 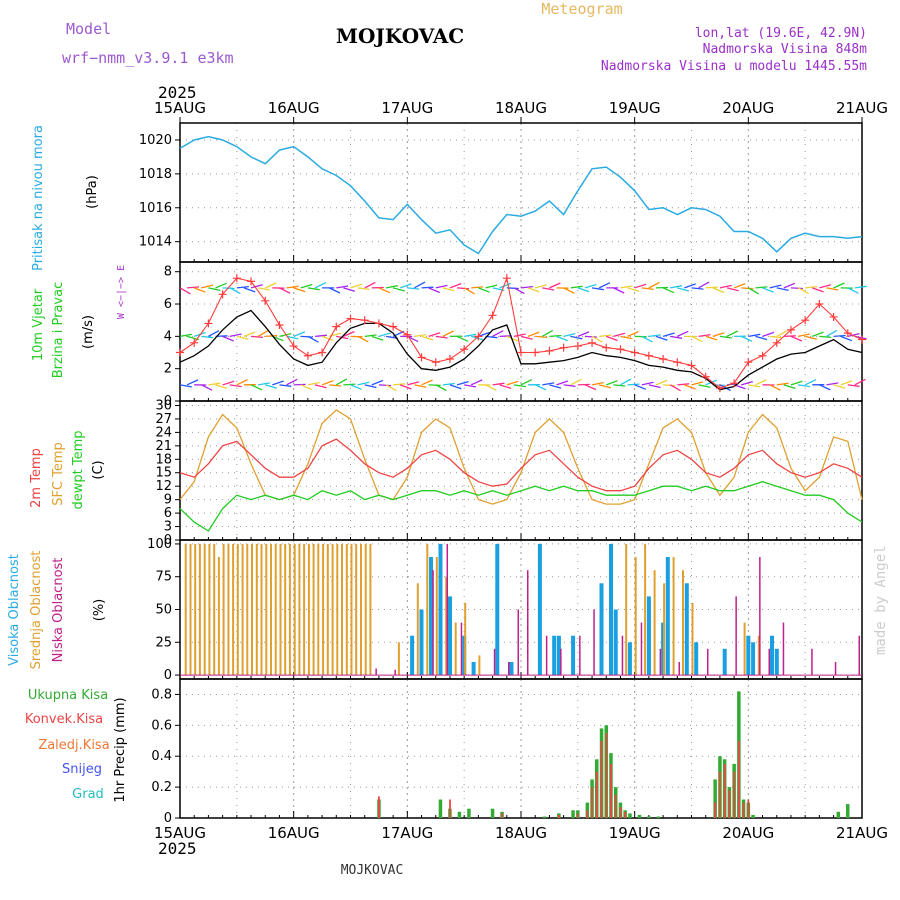 What do you see at coordinates (120, 749) in the screenshot?
I see `precip-unit: 1hr Precip (mm)` at bounding box center [120, 749].